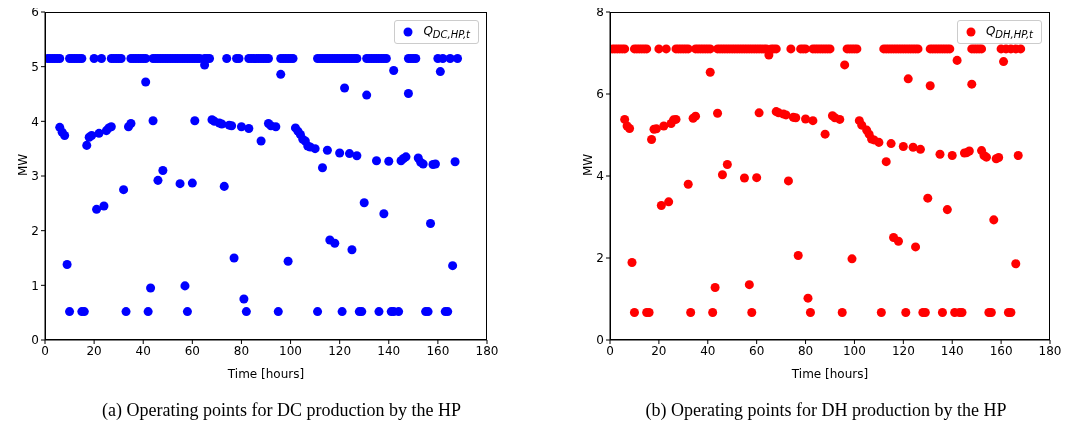 The width and height of the screenshot is (1070, 427). Describe the element at coordinates (35, 285) in the screenshot. I see `y-tick-label: 1` at that location.